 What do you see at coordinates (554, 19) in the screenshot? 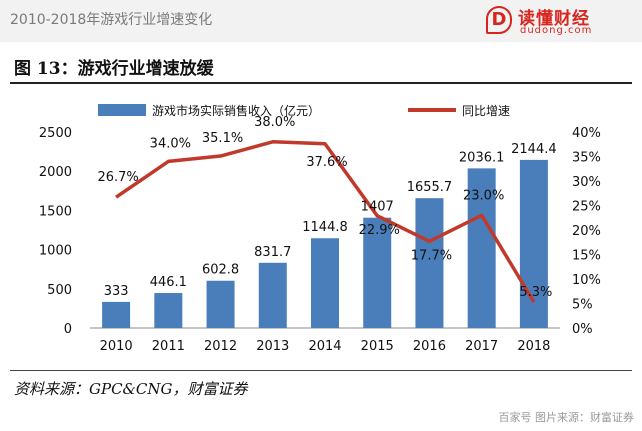
I see `logo-name: 读懂财经` at bounding box center [554, 19].